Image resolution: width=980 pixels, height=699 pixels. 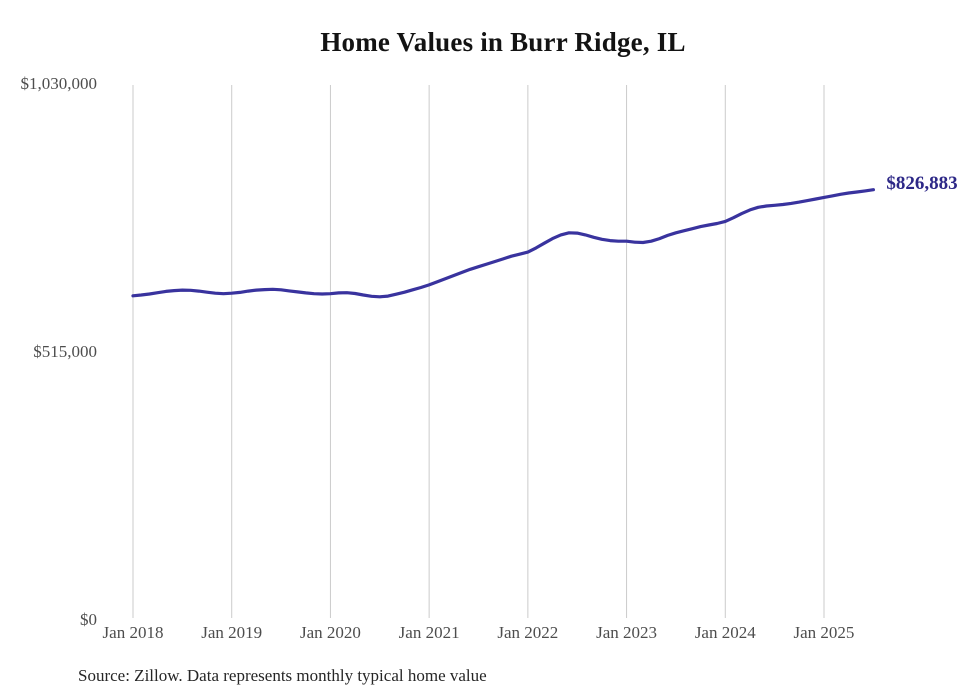 I want to click on y-axis-tick-label: $515,000, so click(x=65, y=351).